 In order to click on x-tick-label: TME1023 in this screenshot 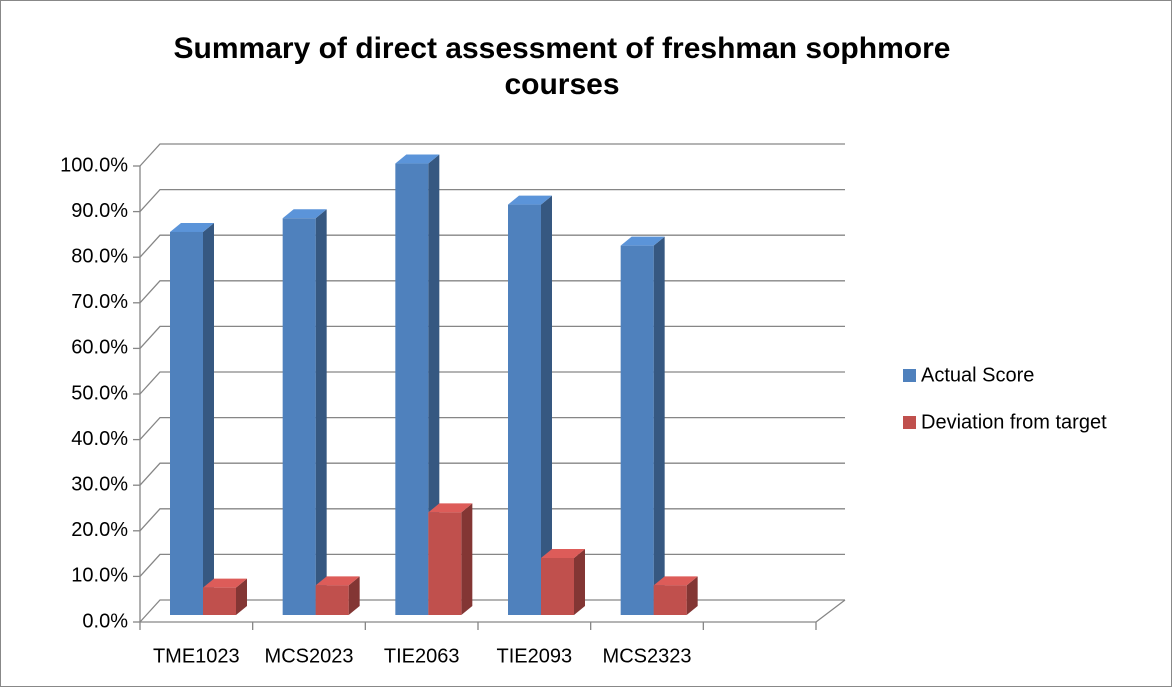, I will do `click(196, 656)`.